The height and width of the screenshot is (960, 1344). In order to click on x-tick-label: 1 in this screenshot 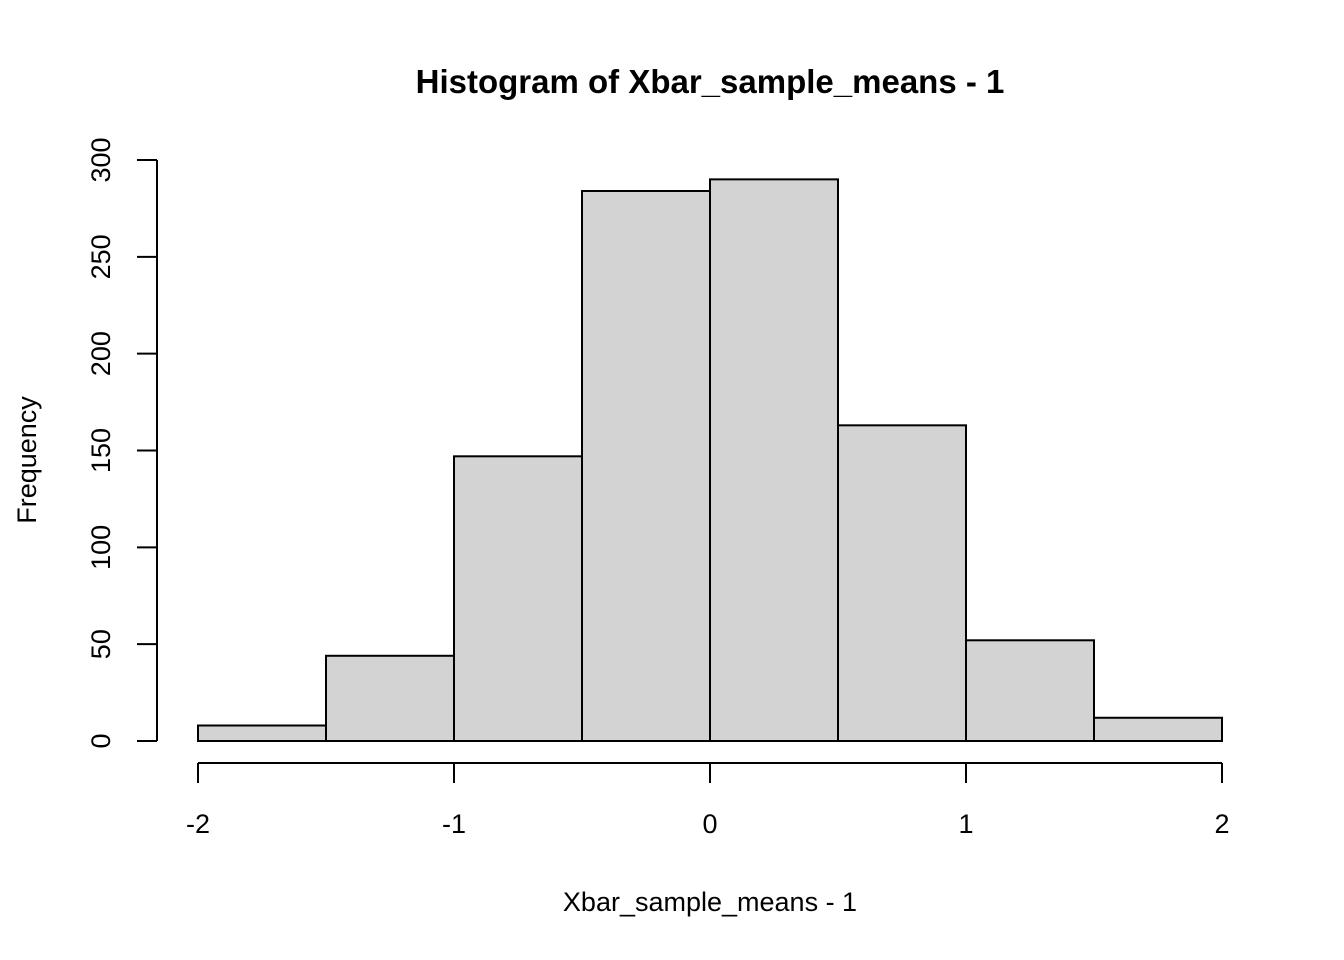, I will do `click(965, 824)`.